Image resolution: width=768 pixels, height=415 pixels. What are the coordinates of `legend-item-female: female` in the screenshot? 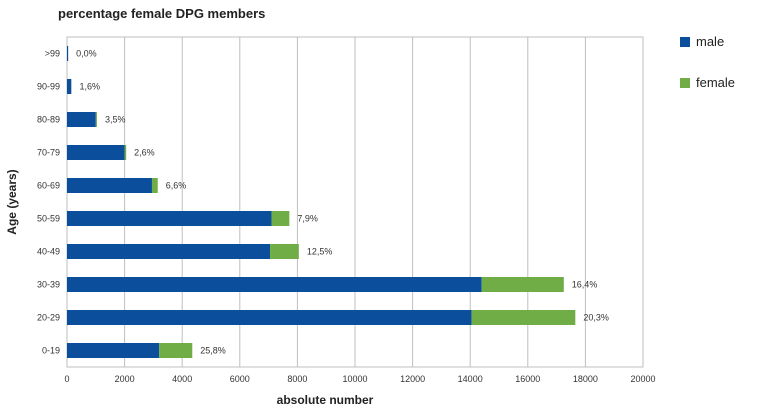 It's located at (707, 82).